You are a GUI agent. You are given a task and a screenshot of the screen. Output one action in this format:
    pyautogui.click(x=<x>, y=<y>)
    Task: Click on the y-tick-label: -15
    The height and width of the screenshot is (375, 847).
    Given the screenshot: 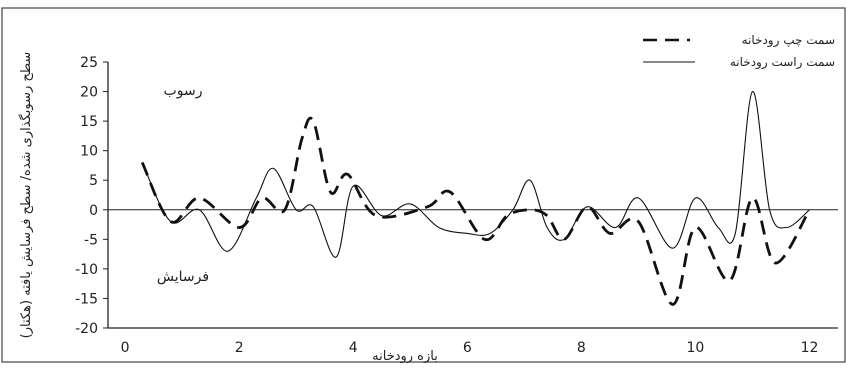 What is the action you would take?
    pyautogui.click(x=86, y=299)
    